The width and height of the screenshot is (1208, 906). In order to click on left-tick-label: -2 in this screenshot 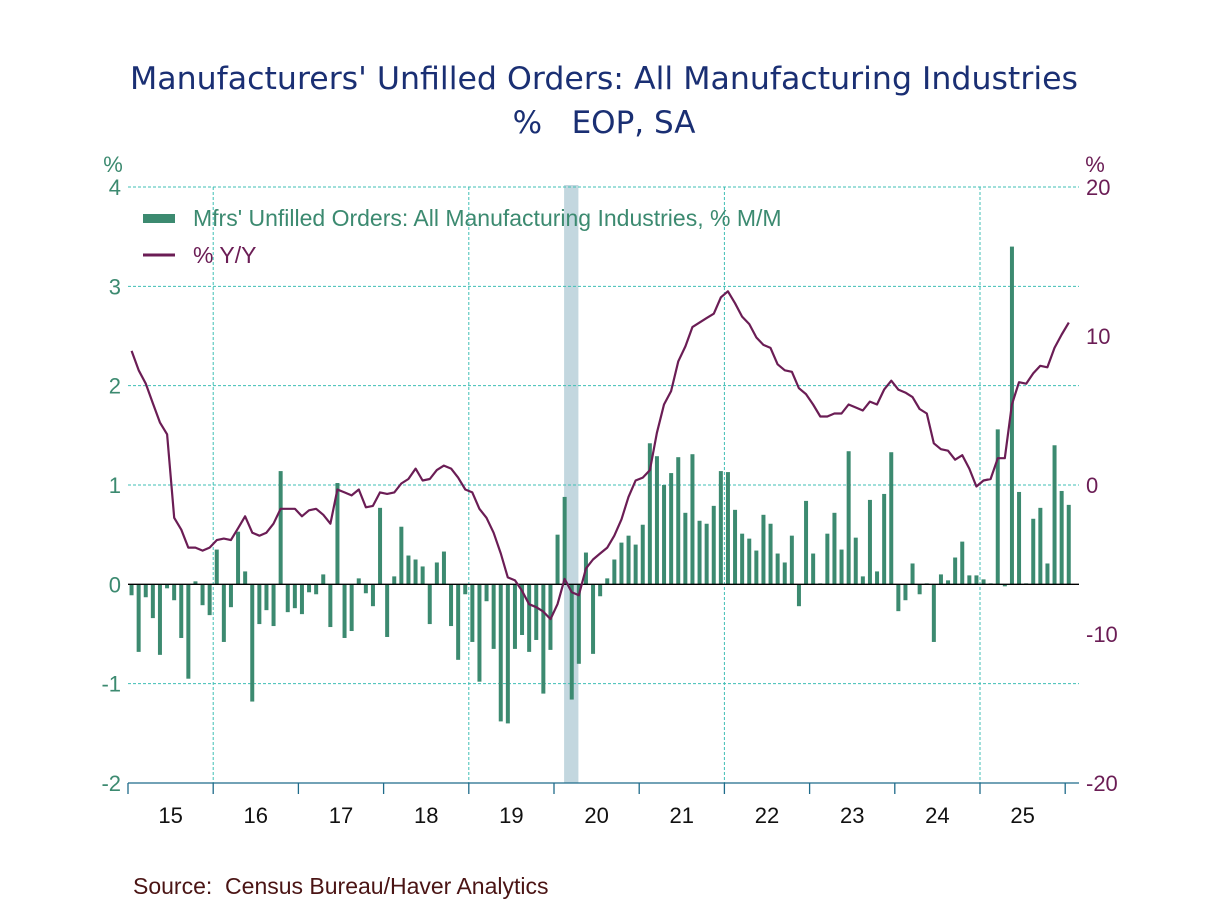, I will do `click(111, 783)`.